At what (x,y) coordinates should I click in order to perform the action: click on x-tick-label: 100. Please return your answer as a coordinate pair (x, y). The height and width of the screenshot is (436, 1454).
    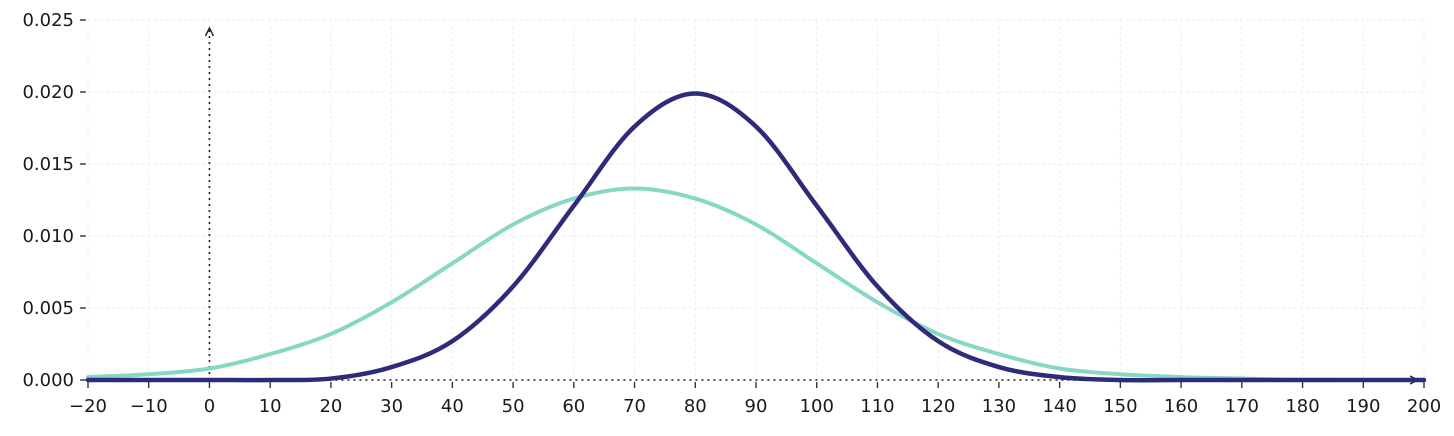
    Looking at the image, I should click on (817, 406).